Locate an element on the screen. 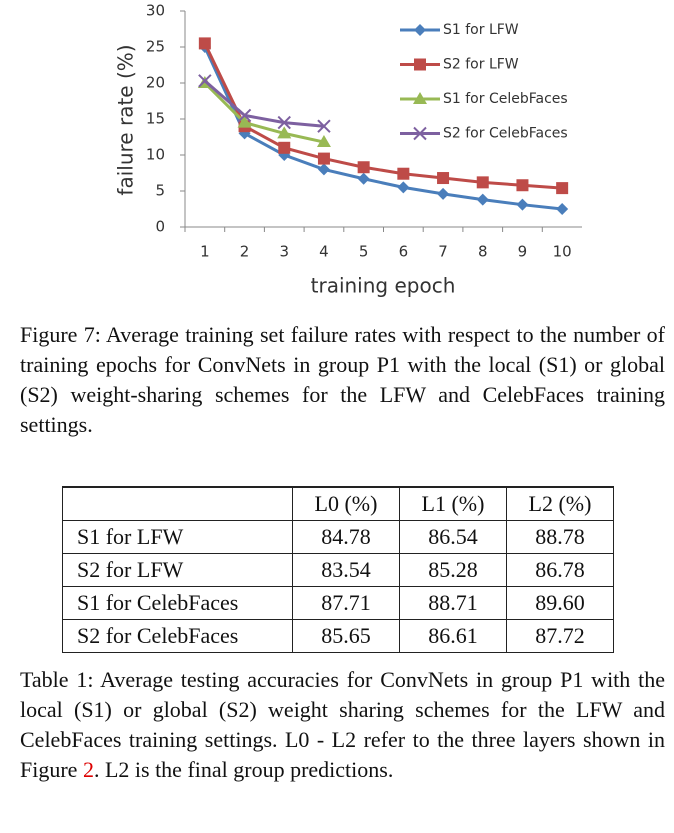  figure-link: 2 is located at coordinates (88, 769).